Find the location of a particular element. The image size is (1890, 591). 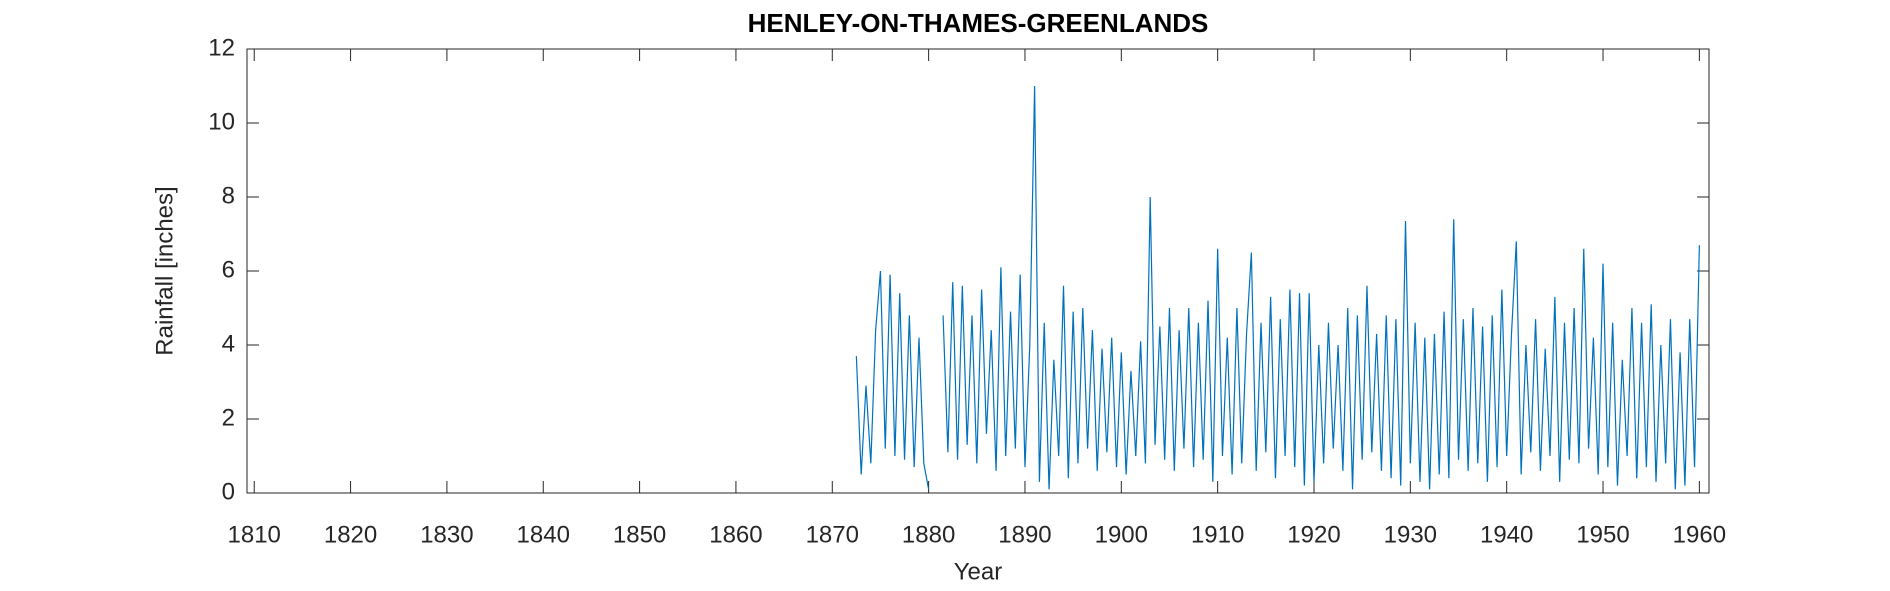

x-tick-label: 1880 is located at coordinates (928, 534).